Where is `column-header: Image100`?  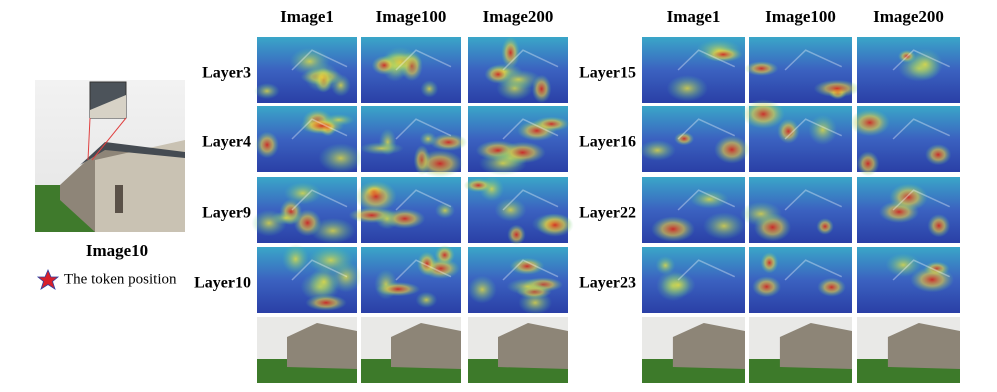
column-header: Image100 is located at coordinates (800, 16).